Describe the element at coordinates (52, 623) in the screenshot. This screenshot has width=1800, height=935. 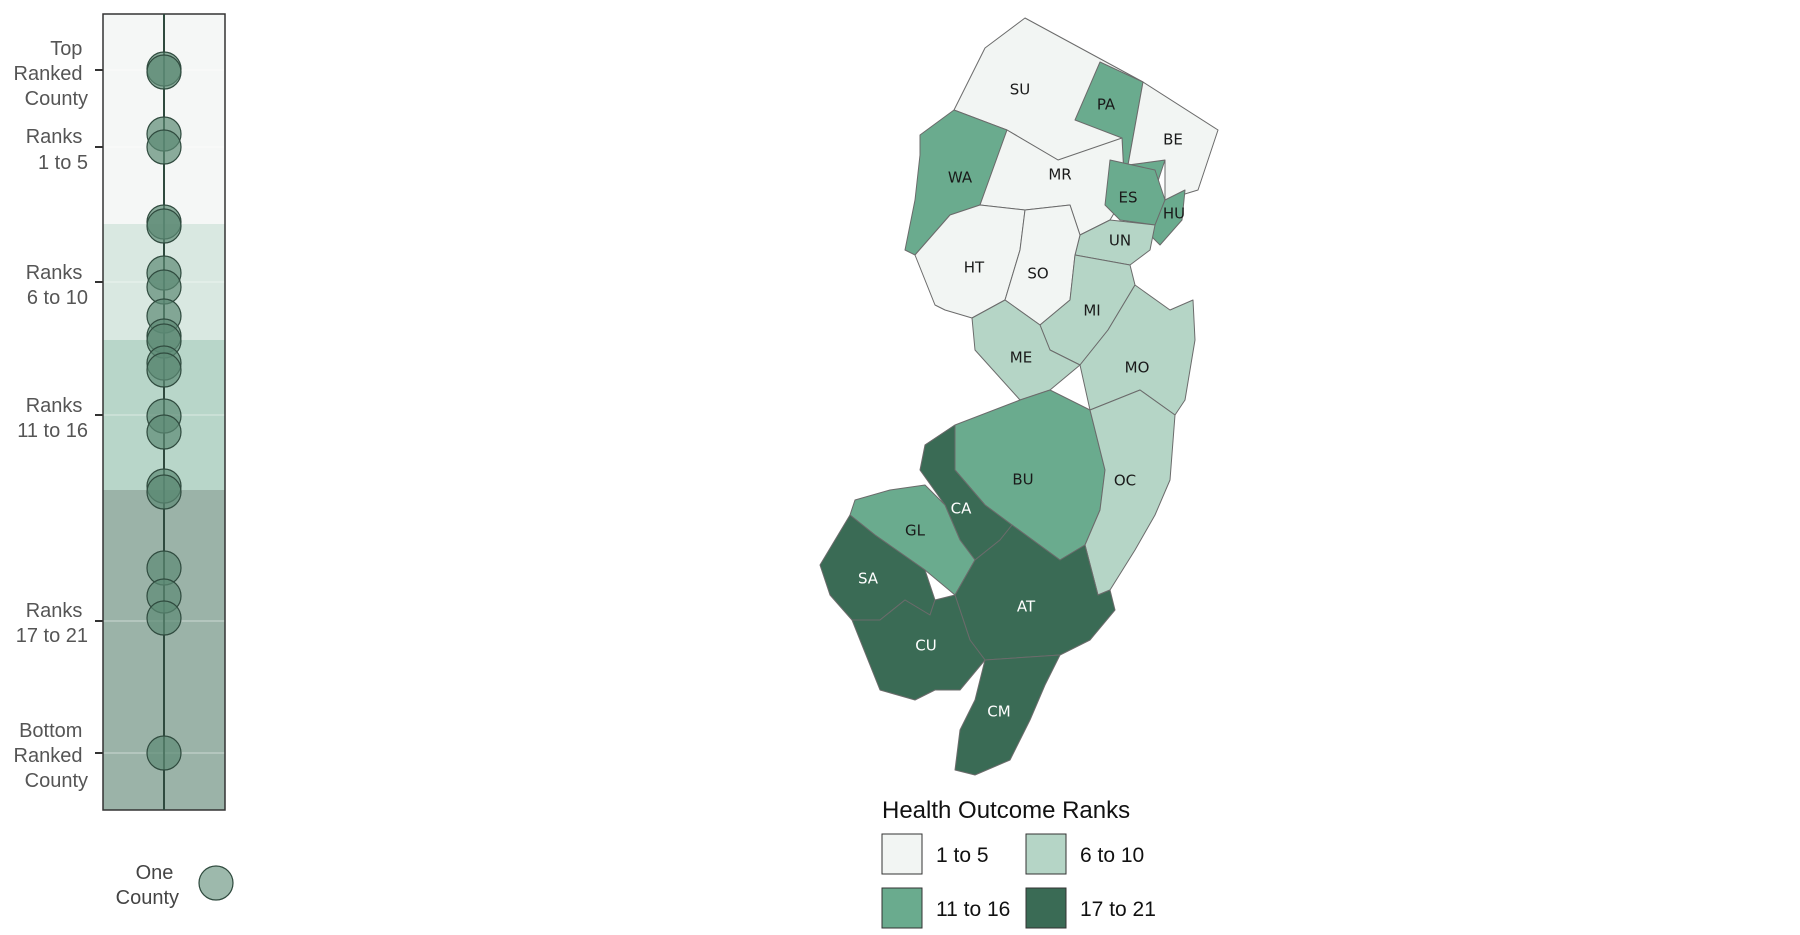
I see `label-ranks-17-21: Ranks 17 to 21` at that location.